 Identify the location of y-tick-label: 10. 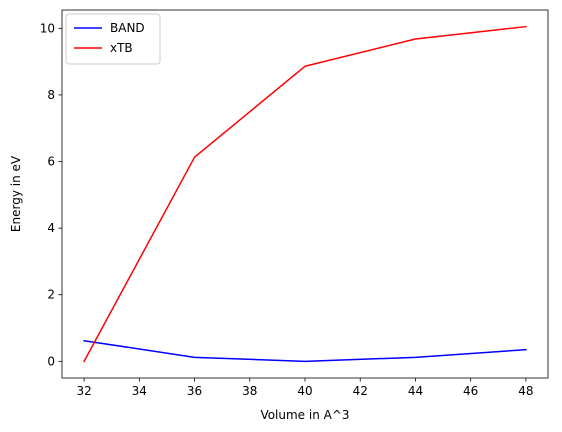
(47, 28).